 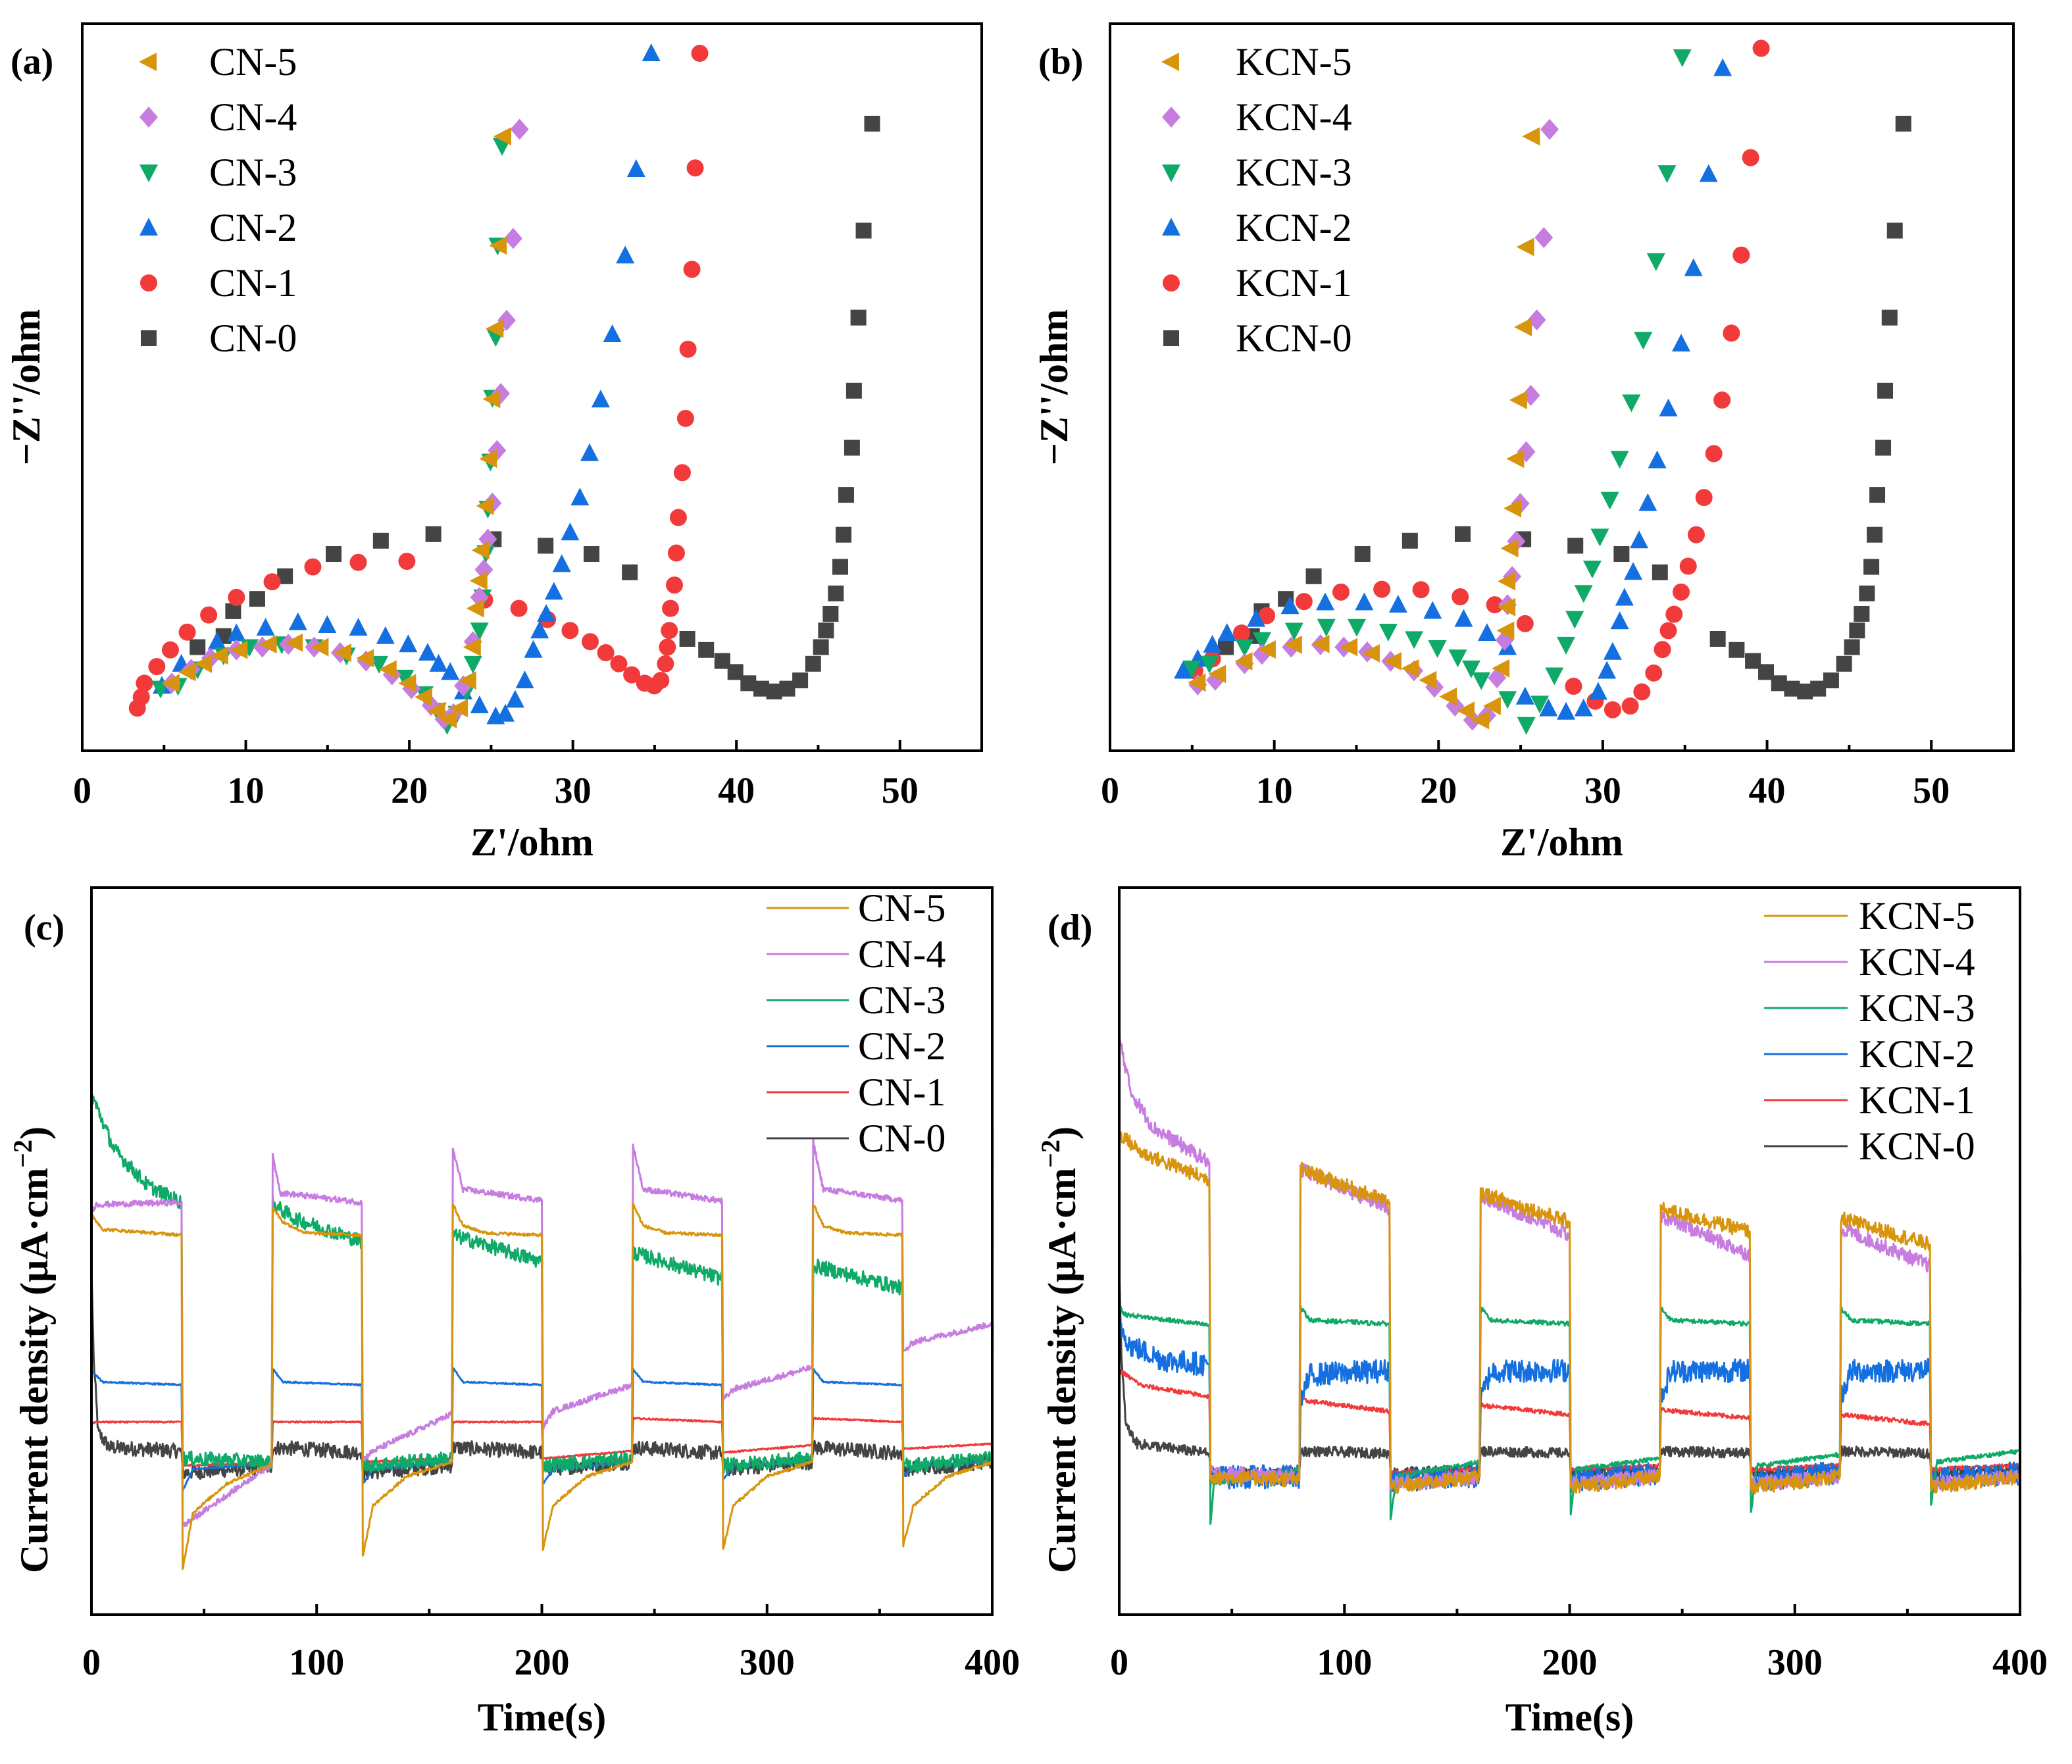 What do you see at coordinates (1869, 1100) in the screenshot?
I see `legend-item: KCN-1` at bounding box center [1869, 1100].